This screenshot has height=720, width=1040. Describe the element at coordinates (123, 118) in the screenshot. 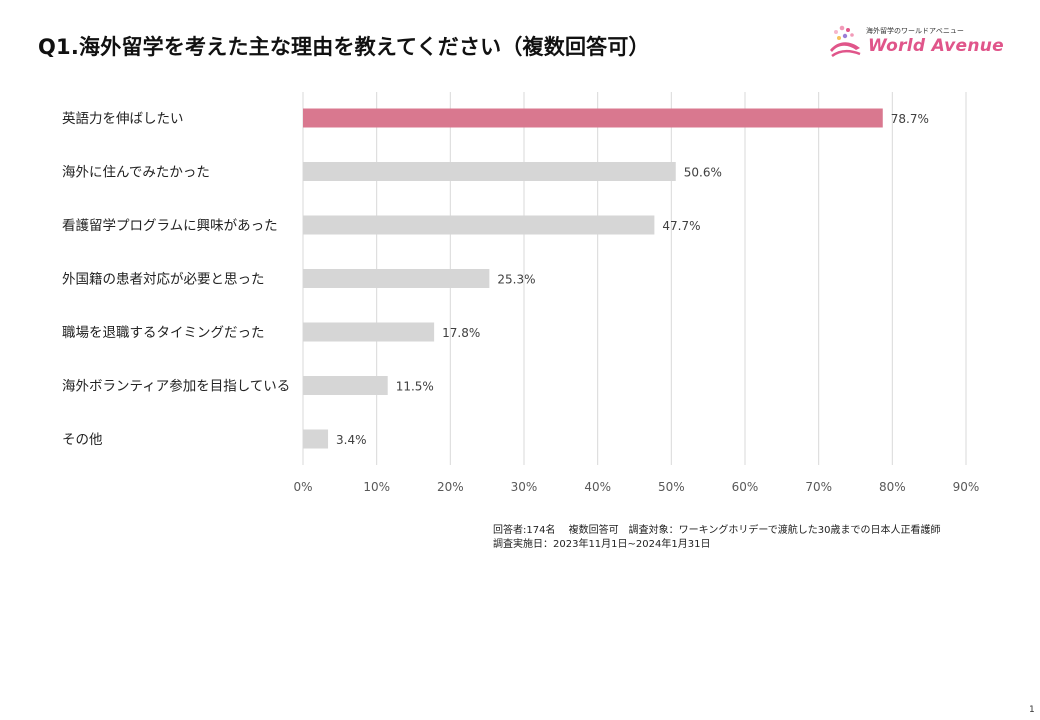

I see `category-label: 英語力を伸ばしたい` at that location.